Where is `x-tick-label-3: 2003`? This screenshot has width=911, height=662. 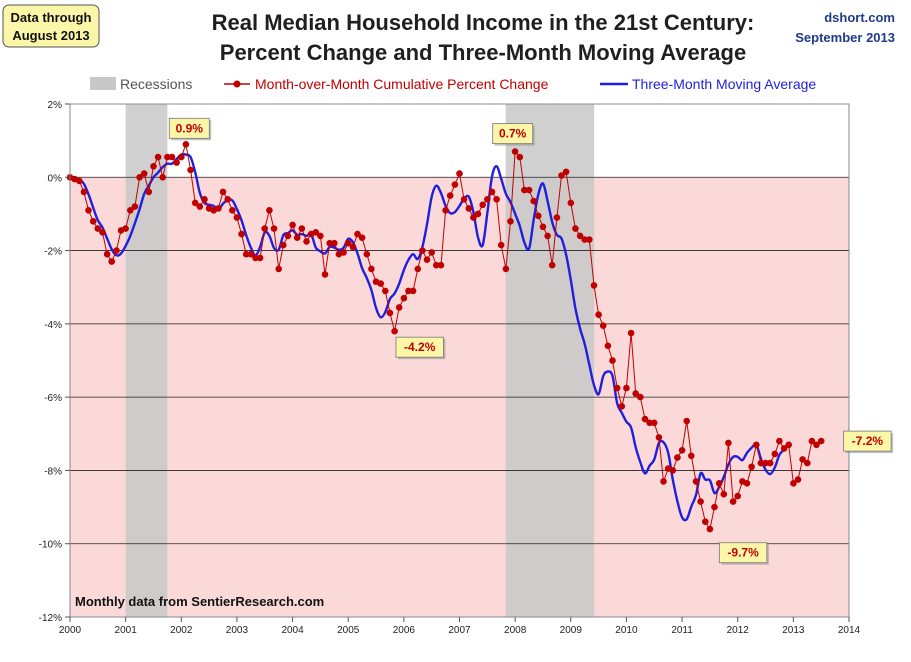
x-tick-label-3: 2003 is located at coordinates (237, 630).